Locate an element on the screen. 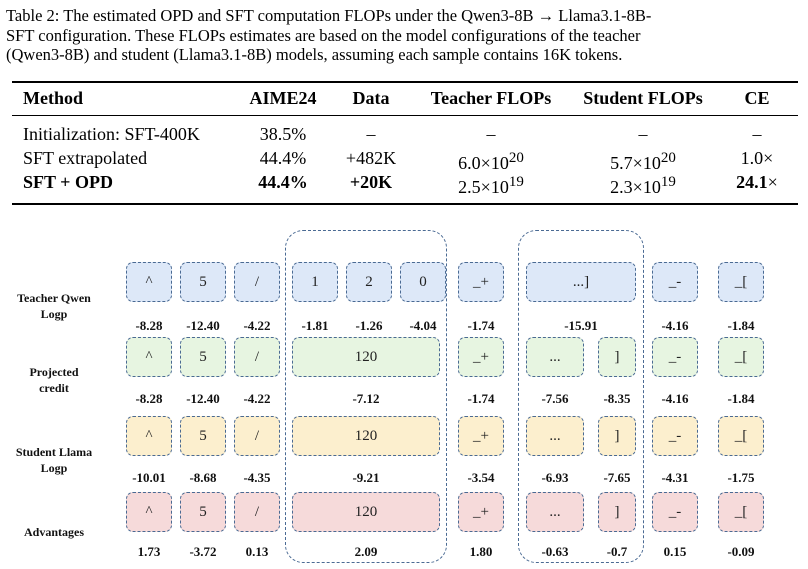 The height and width of the screenshot is (569, 808). advantages-token: _- is located at coordinates (675, 512).